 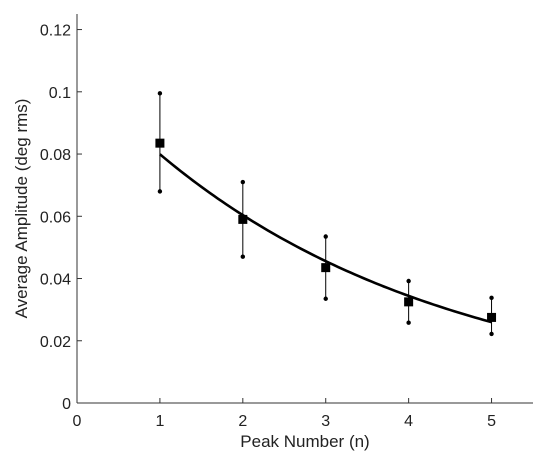 I want to click on x-tick-label: 2, so click(x=242, y=421).